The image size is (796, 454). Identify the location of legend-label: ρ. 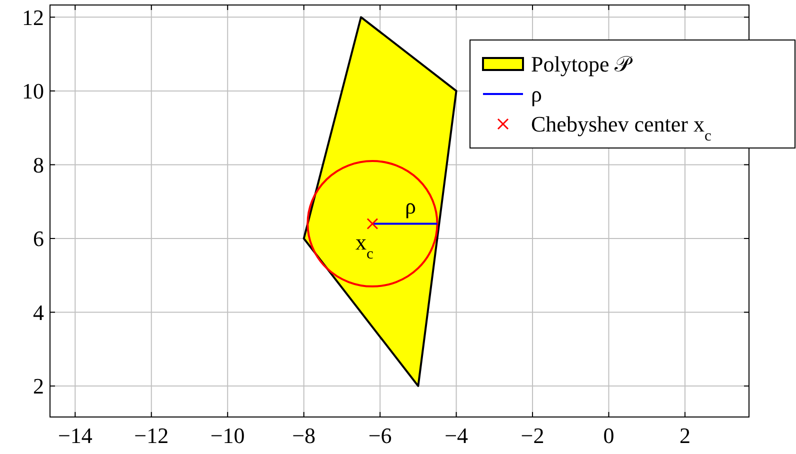
(536, 94).